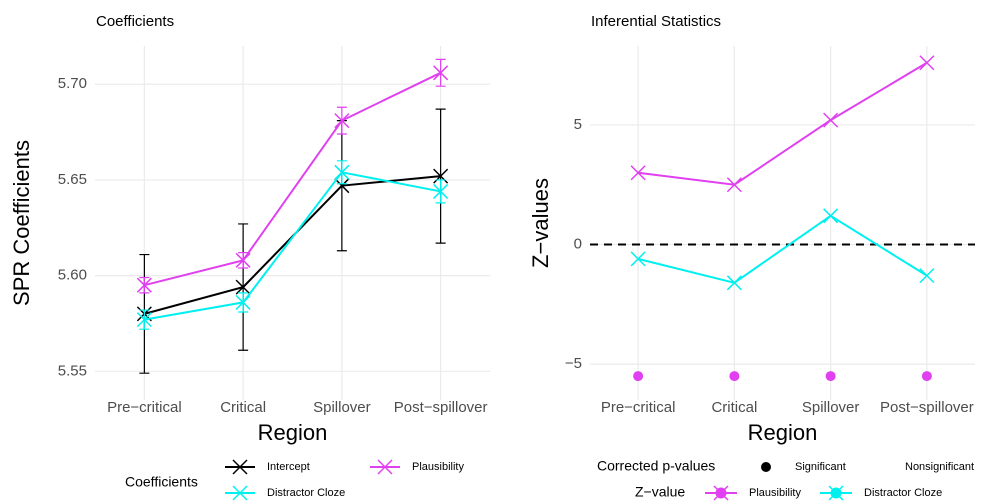 Image resolution: width=990 pixels, height=504 pixels. What do you see at coordinates (161, 482) in the screenshot?
I see `legend-title: Coefficients` at bounding box center [161, 482].